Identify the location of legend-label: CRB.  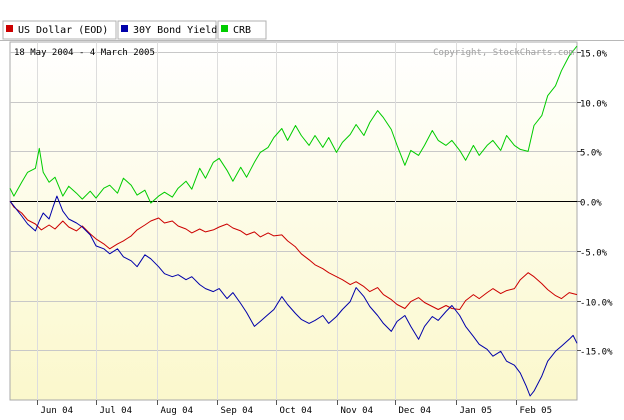
(242, 30).